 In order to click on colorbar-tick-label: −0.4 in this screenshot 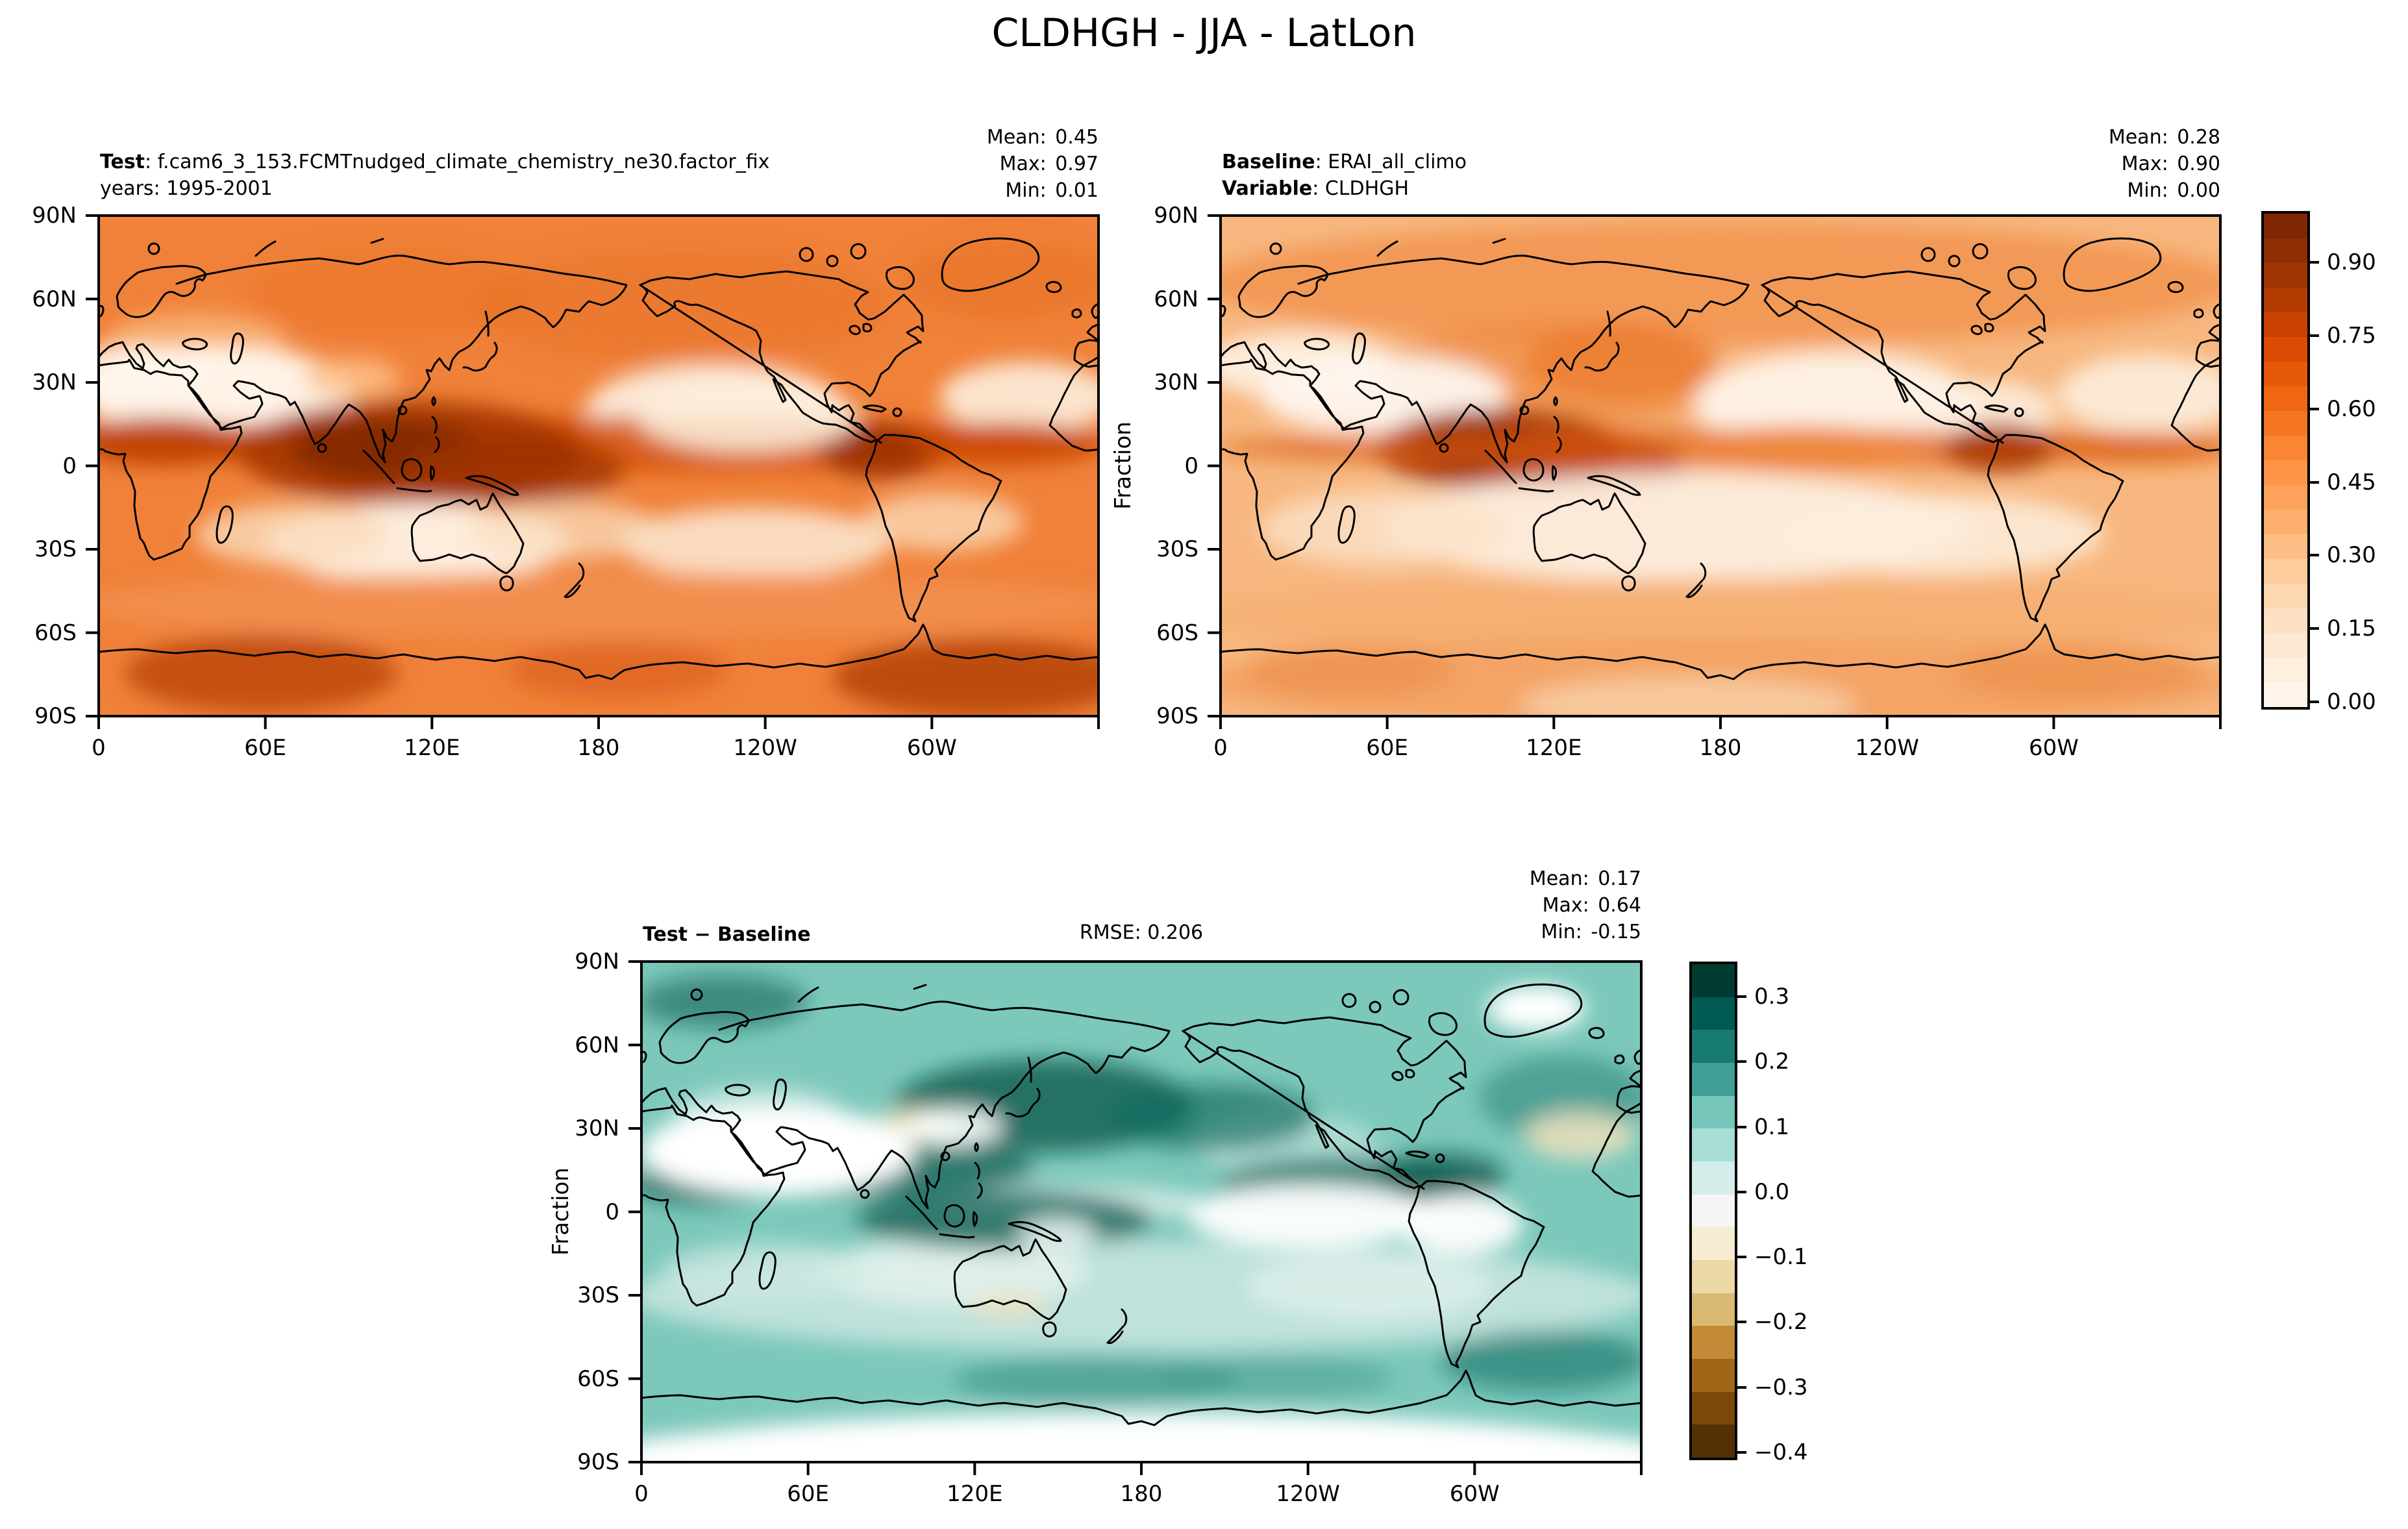, I will do `click(1781, 1452)`.